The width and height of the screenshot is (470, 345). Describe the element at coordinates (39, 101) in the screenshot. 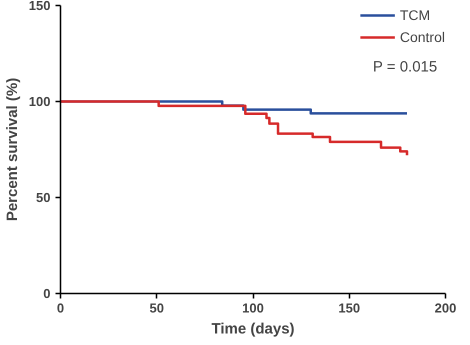

I see `y-tick-label: 100` at that location.